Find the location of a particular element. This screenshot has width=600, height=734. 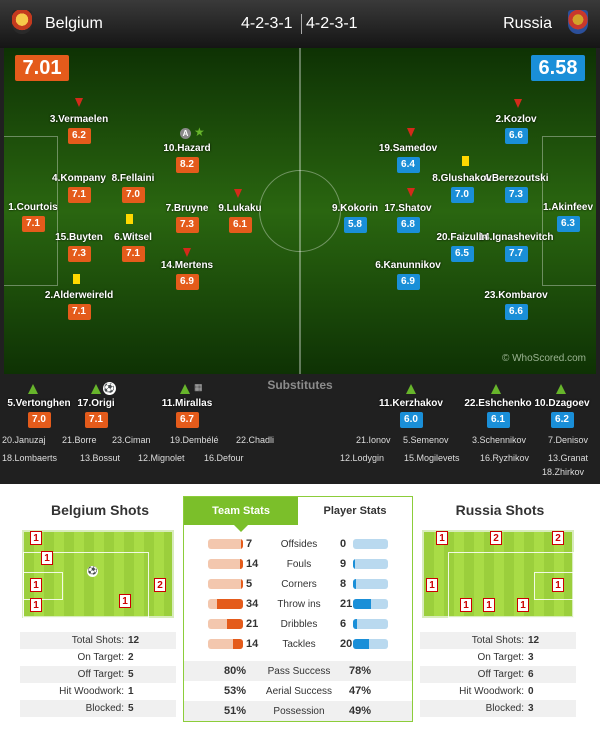

home-sub-unused: 18.Lombaerts is located at coordinates (30, 458).